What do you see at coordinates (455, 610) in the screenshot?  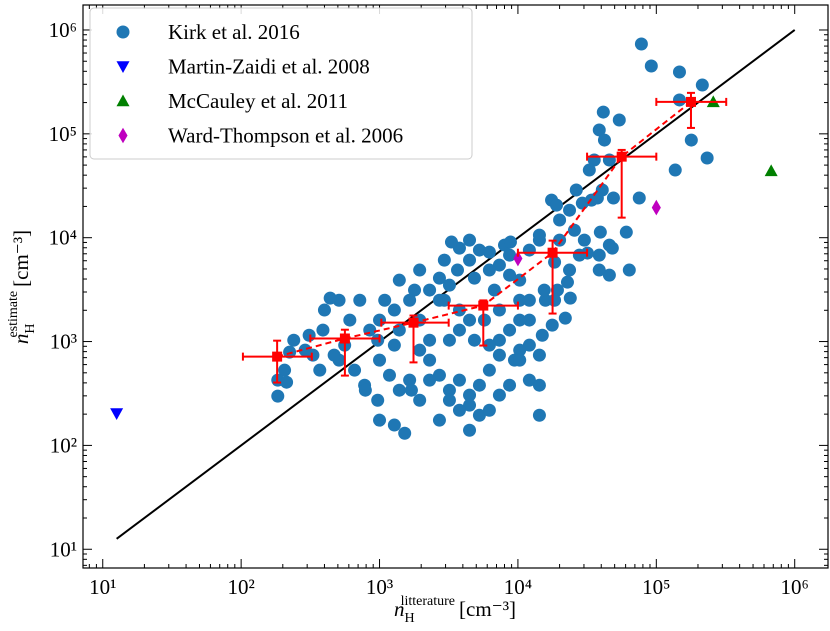 I see `x-axis-label: nHlitterature [cm⁻³]` at bounding box center [455, 610].